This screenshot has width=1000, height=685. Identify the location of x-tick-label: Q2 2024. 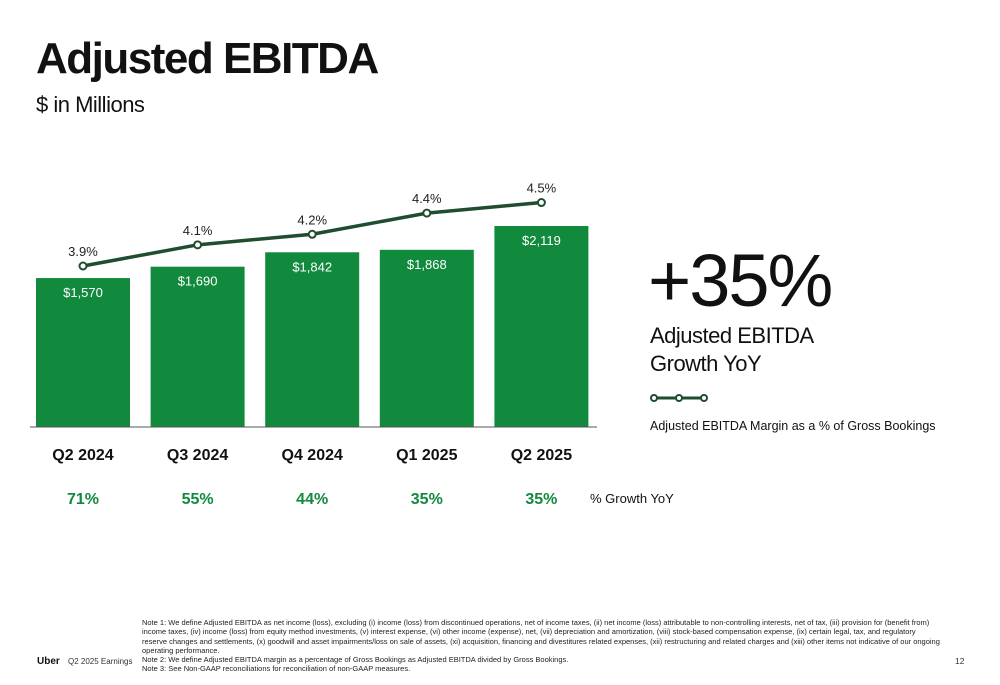
(82, 455).